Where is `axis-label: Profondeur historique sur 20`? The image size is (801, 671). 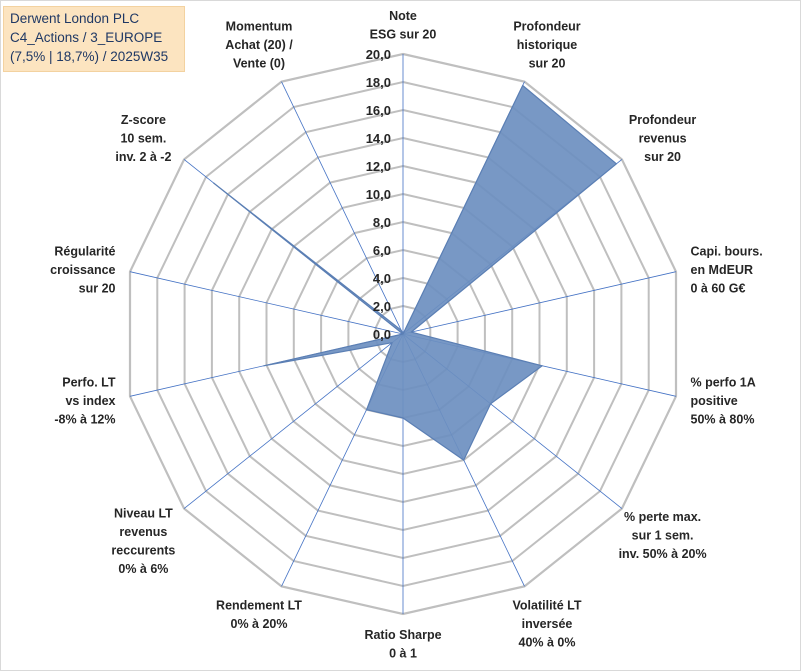
axis-label: Profondeur historique sur 20 is located at coordinates (546, 44).